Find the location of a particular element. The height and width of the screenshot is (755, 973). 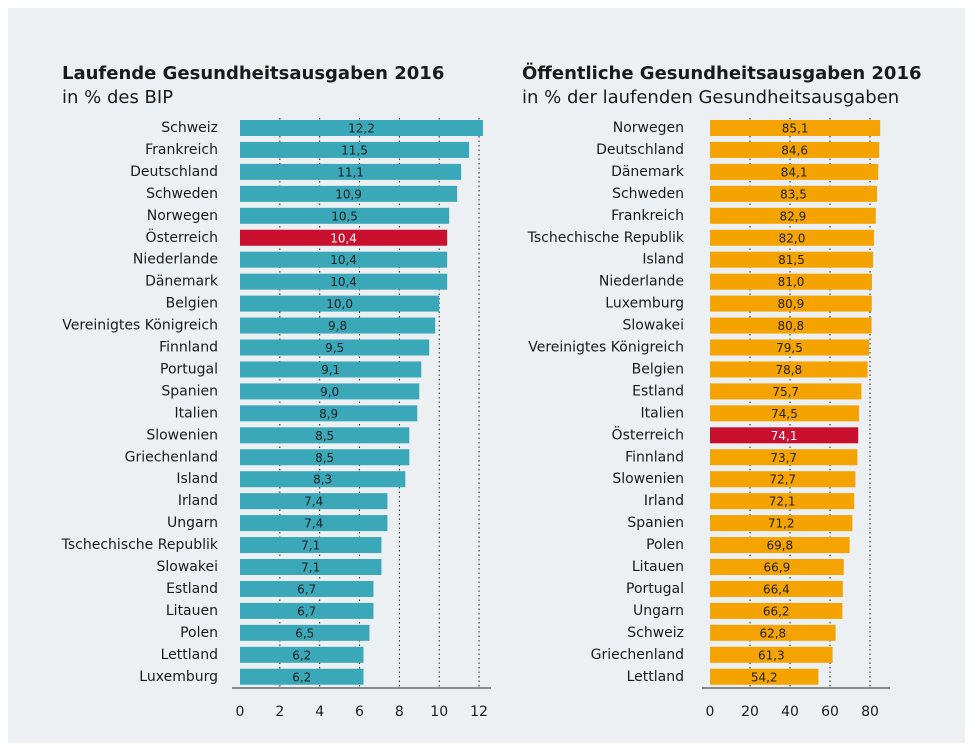

category-label: Schweiz is located at coordinates (189, 128).